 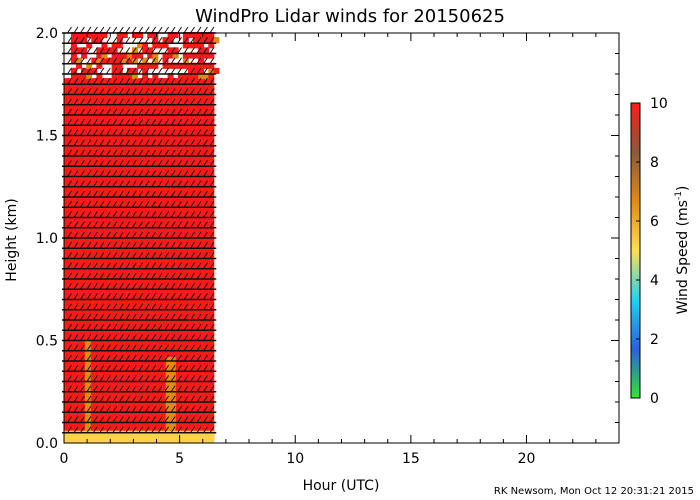 I want to click on colorbar-label: Wind Speed (ms-1), so click(x=682, y=250).